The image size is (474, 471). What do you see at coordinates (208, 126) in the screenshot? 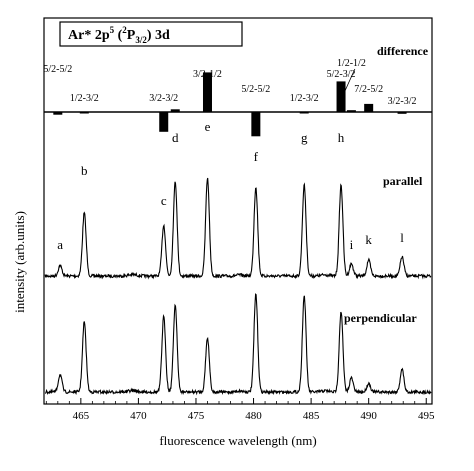
I see `peak-label: e` at bounding box center [208, 126].